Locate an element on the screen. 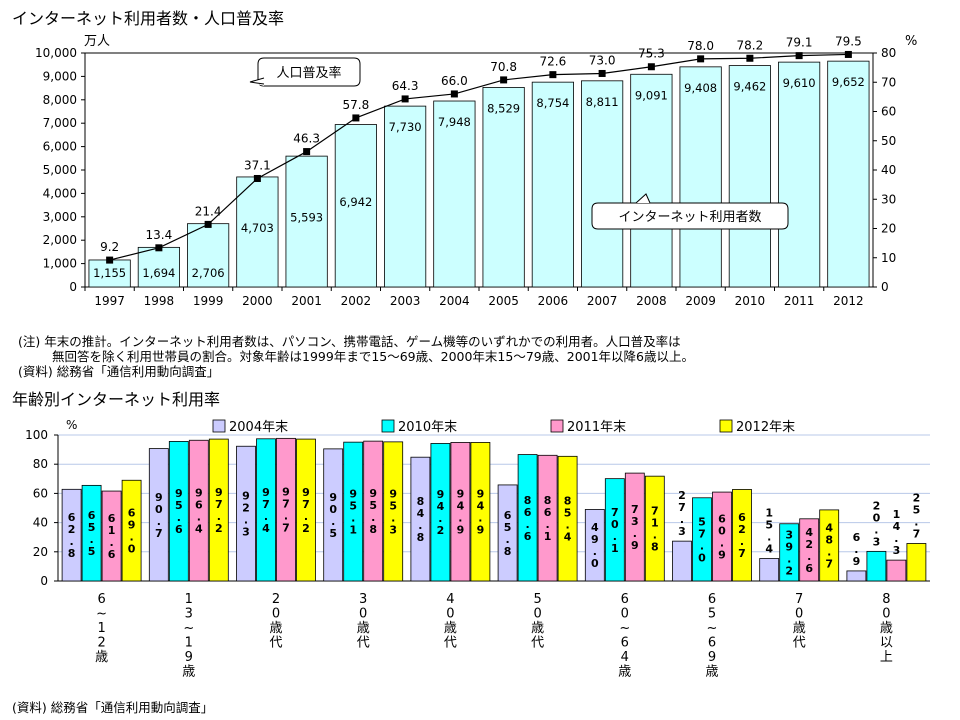  chart1-bar-label: 2,706 is located at coordinates (208, 273).